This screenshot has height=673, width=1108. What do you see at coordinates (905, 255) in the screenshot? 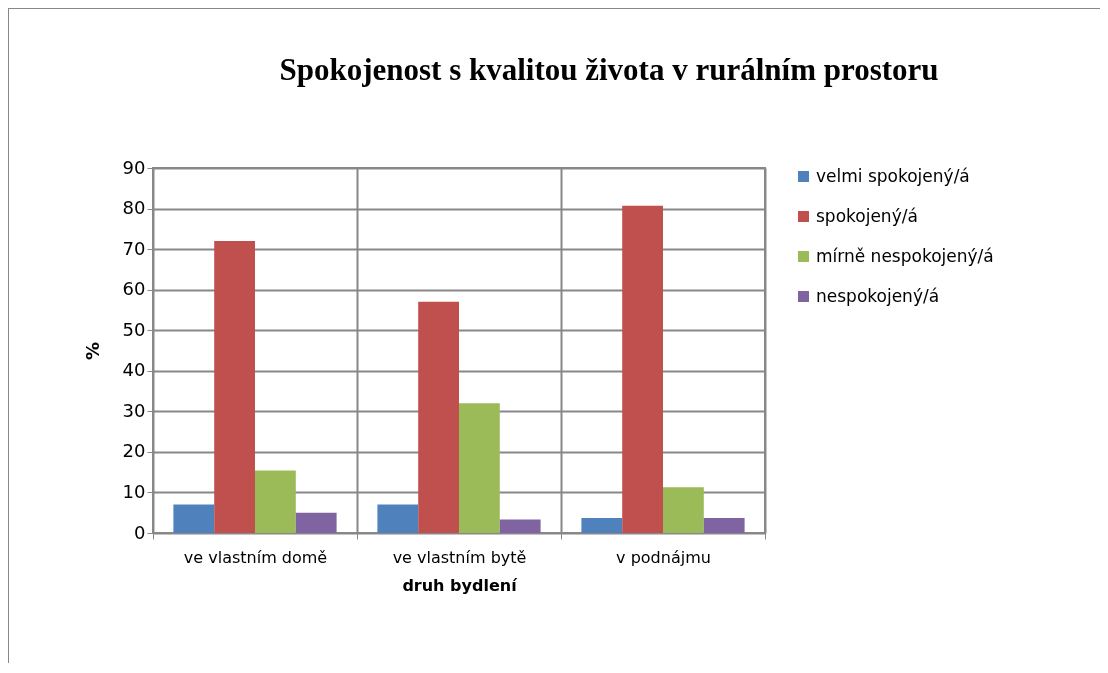
I see `legend-label: mírně nespokojený/á` at bounding box center [905, 255].